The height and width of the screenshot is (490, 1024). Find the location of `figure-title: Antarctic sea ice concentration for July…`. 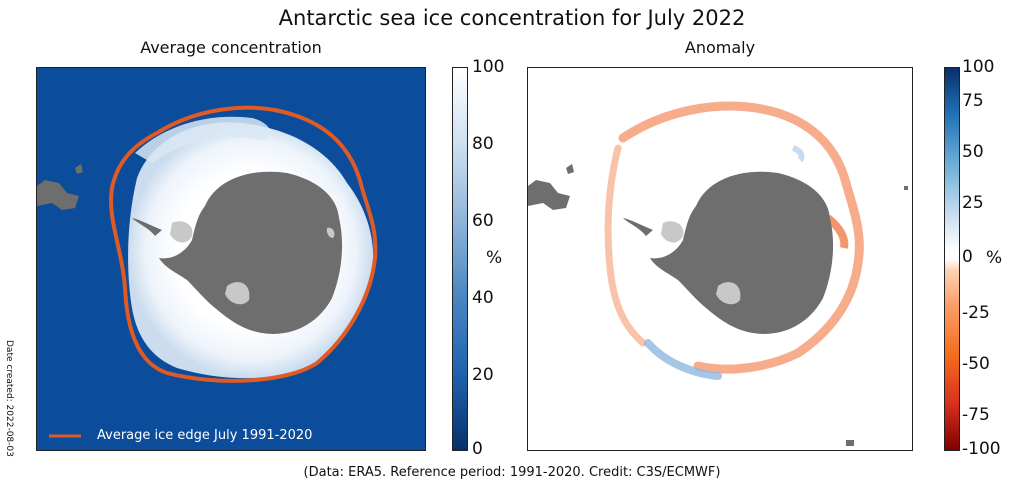

figure-title: Antarctic sea ice concentration for July… is located at coordinates (512, 18).